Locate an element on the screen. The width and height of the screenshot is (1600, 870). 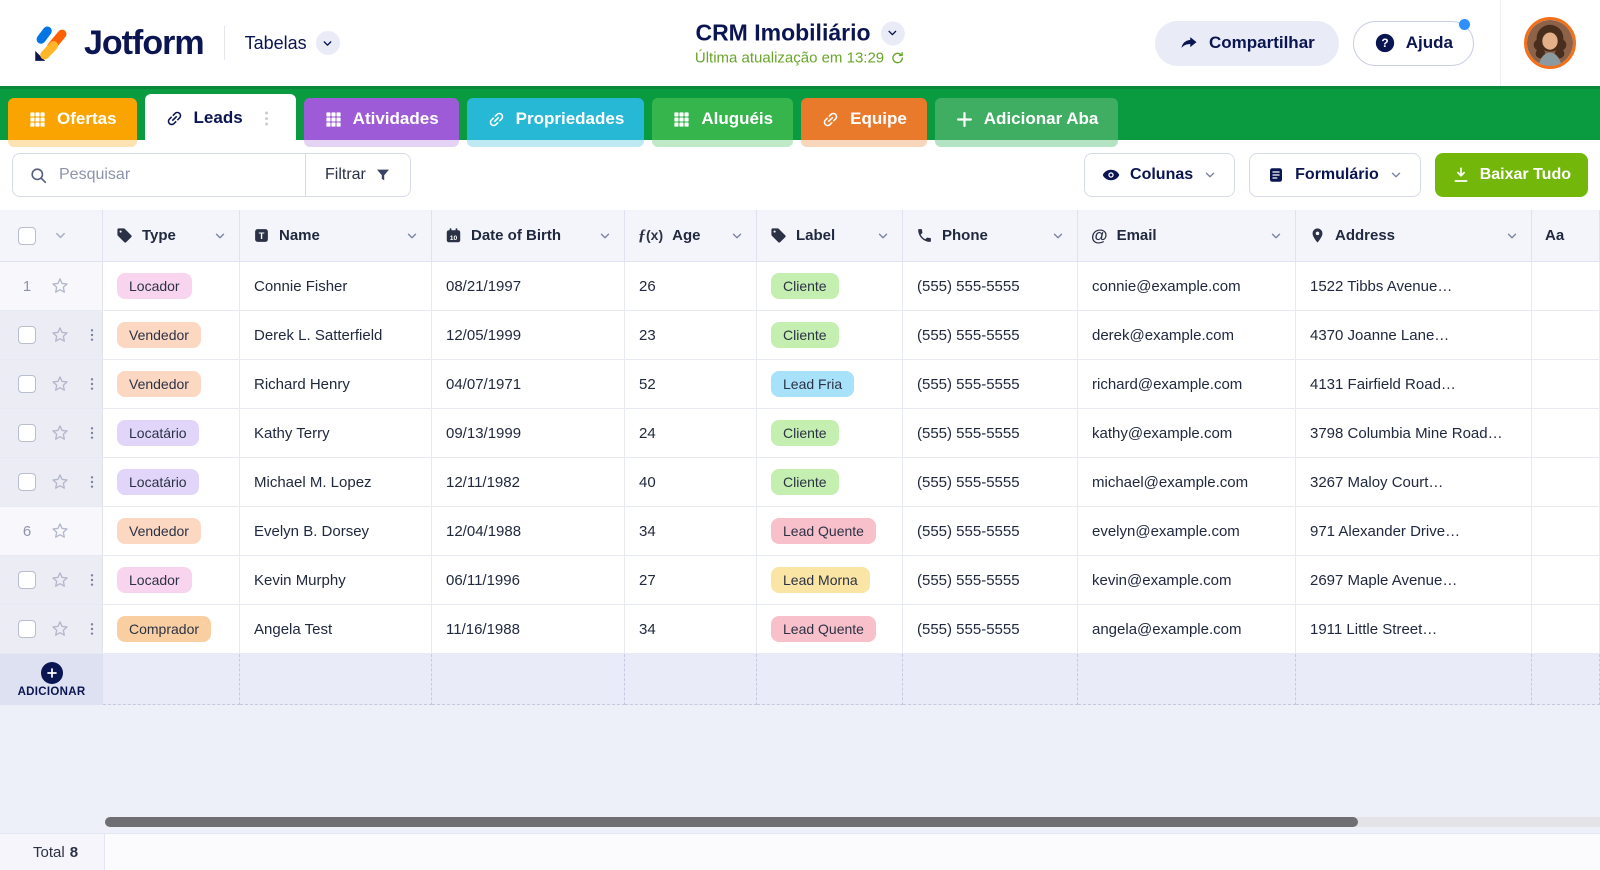
cell-email: kevin@example.com is located at coordinates (1187, 580).